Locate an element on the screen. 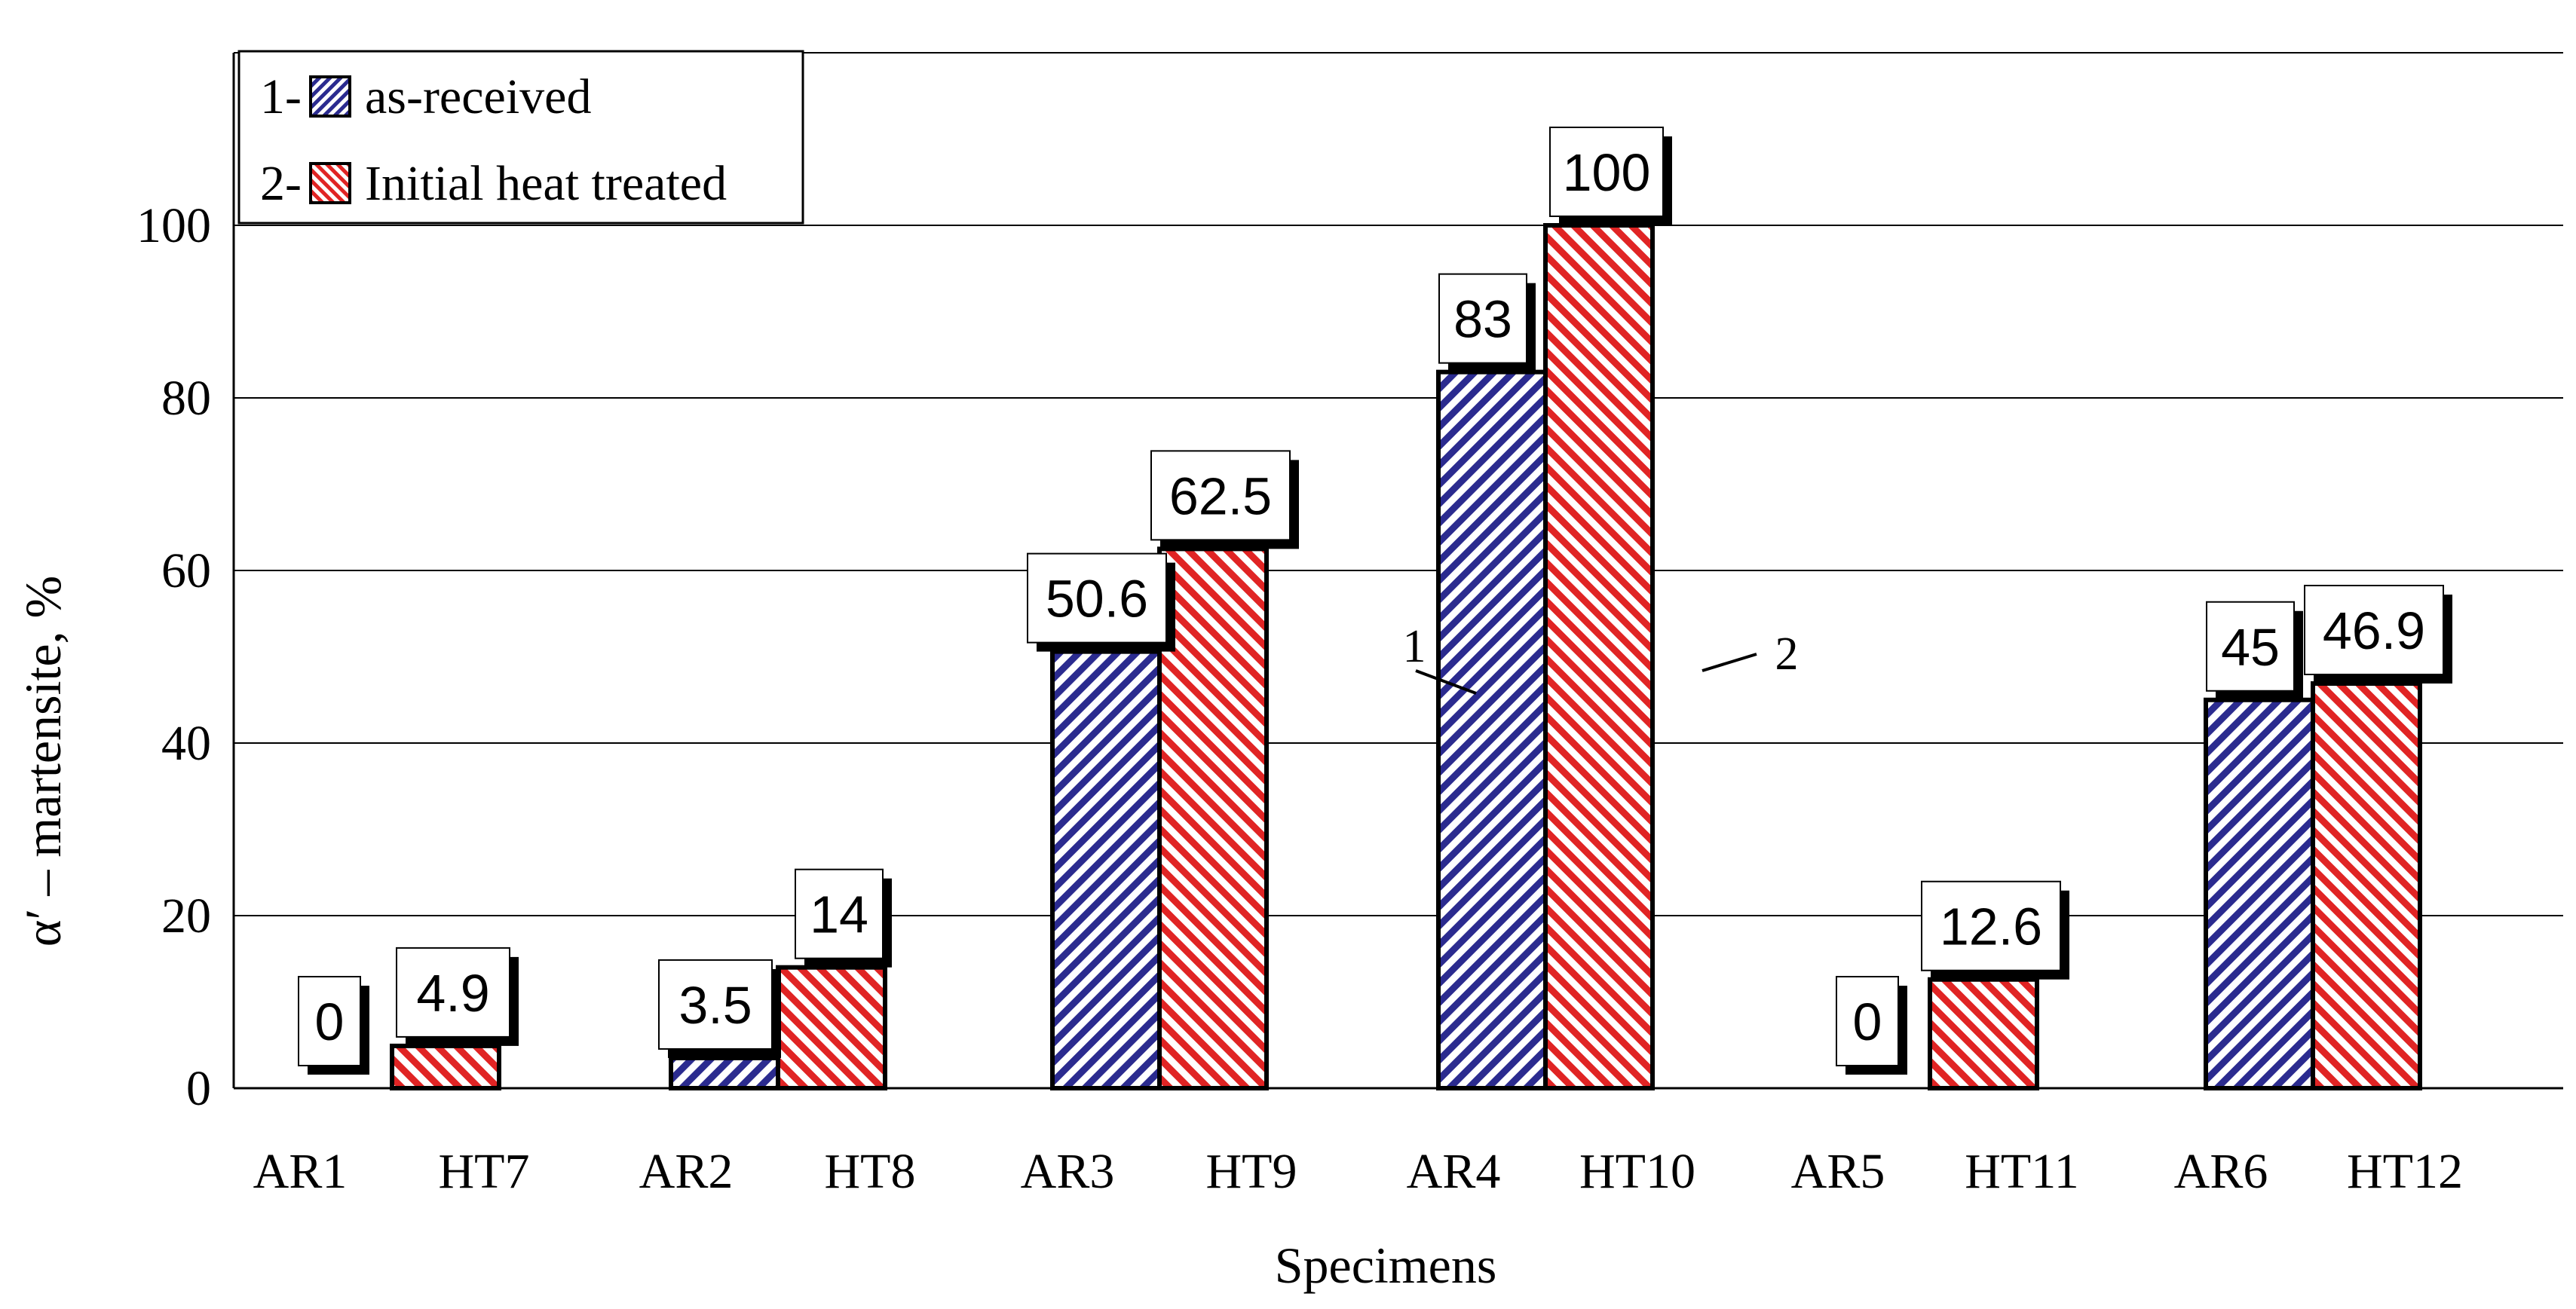 The image size is (2576, 1309). y-tick-label: 0 is located at coordinates (198, 1088).